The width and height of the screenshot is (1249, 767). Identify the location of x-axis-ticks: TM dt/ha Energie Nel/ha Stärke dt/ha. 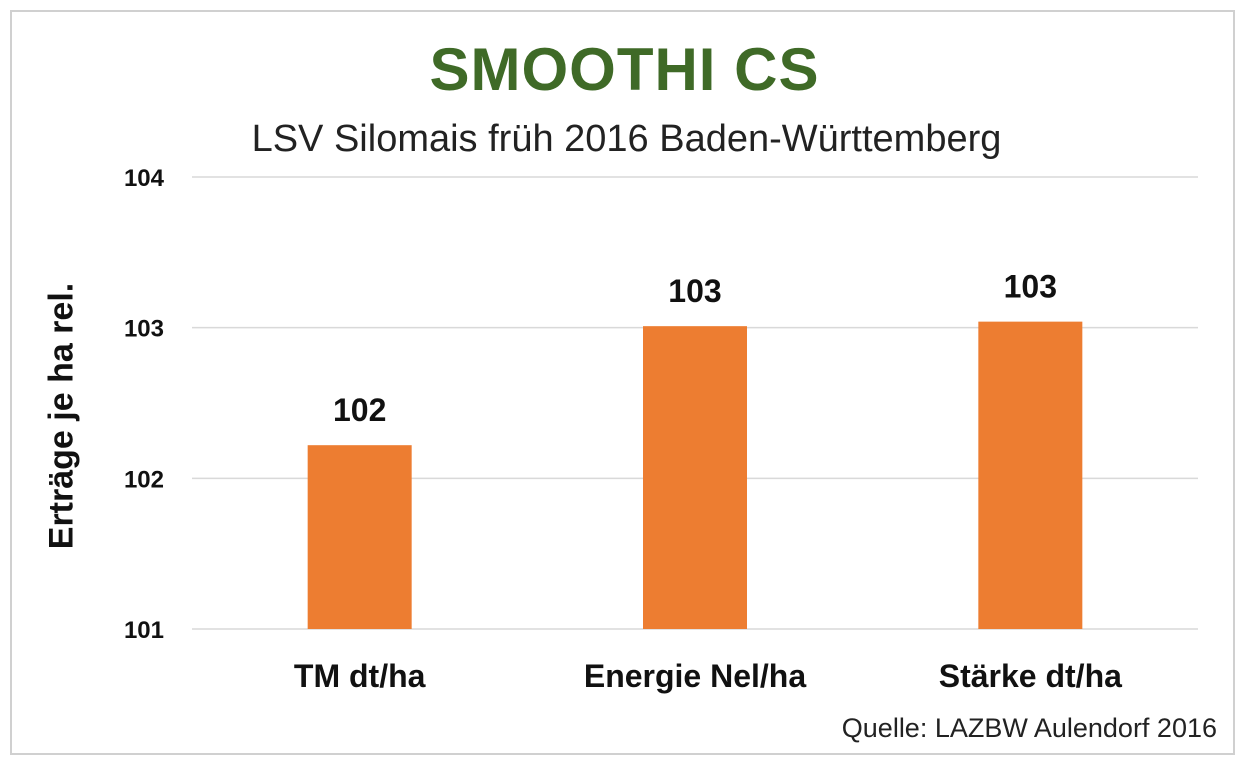
(708, 676).